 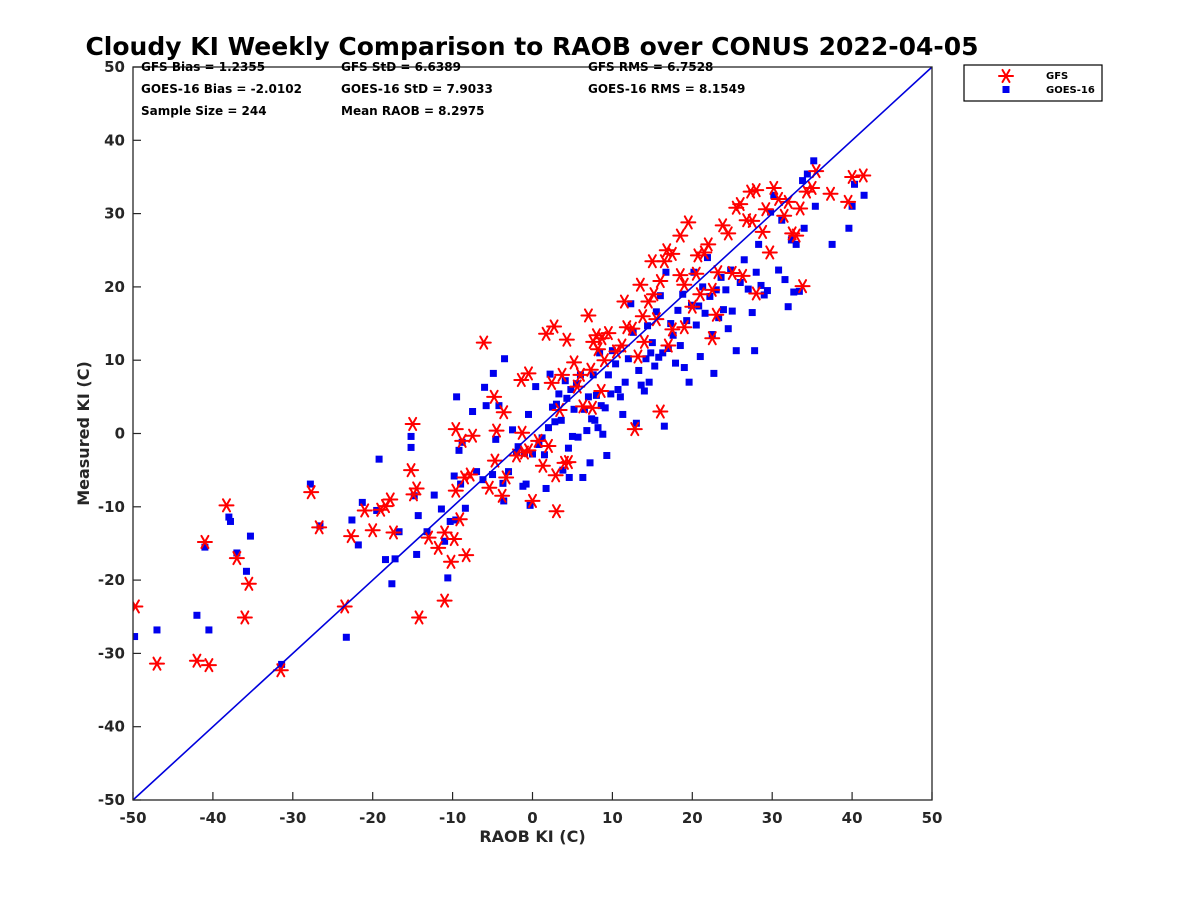 What do you see at coordinates (532, 836) in the screenshot?
I see `x-axis-label: RAOB KI (C)` at bounding box center [532, 836].